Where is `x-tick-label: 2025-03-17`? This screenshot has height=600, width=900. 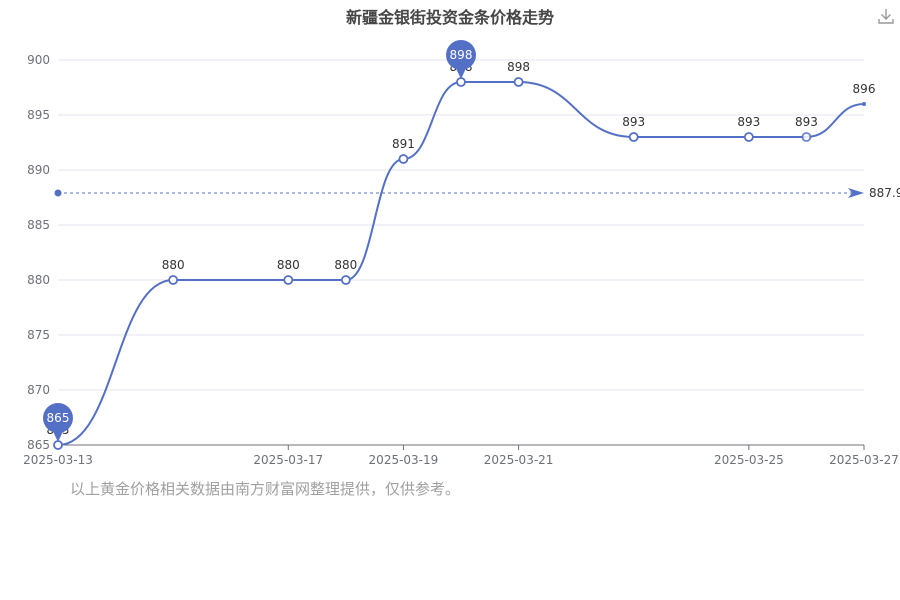 x-tick-label: 2025-03-17 is located at coordinates (288, 460).